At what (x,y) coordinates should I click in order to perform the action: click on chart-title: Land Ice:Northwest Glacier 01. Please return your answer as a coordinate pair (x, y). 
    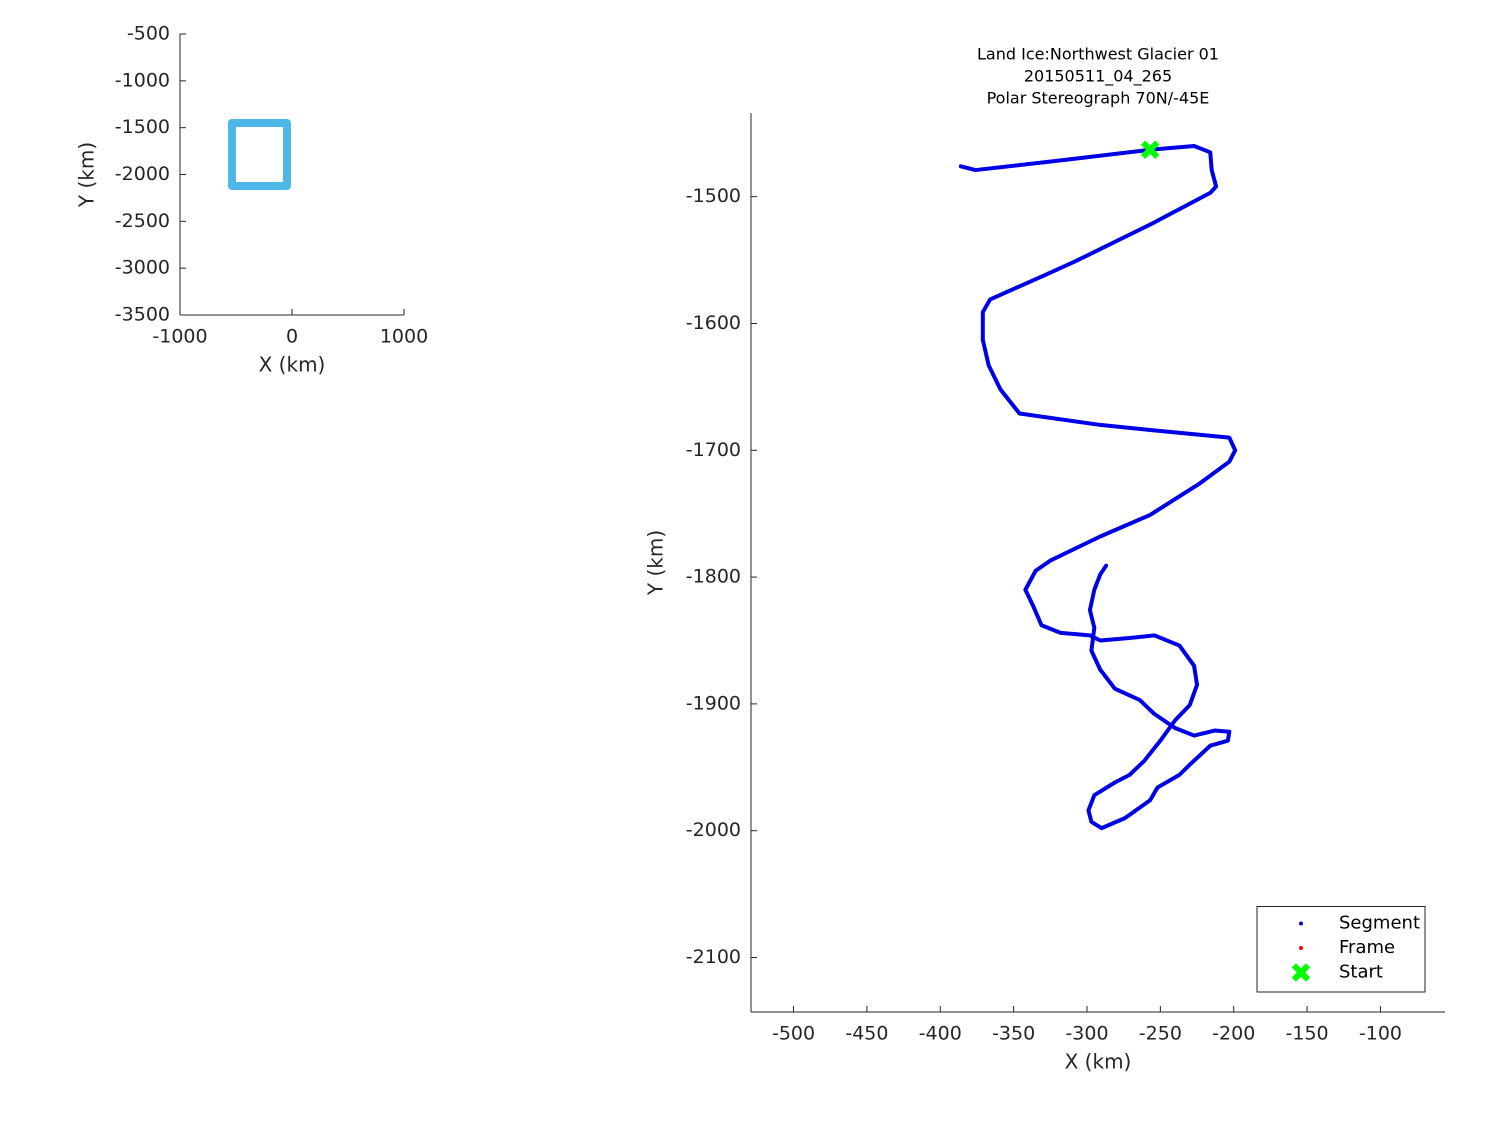
    Looking at the image, I should click on (1098, 54).